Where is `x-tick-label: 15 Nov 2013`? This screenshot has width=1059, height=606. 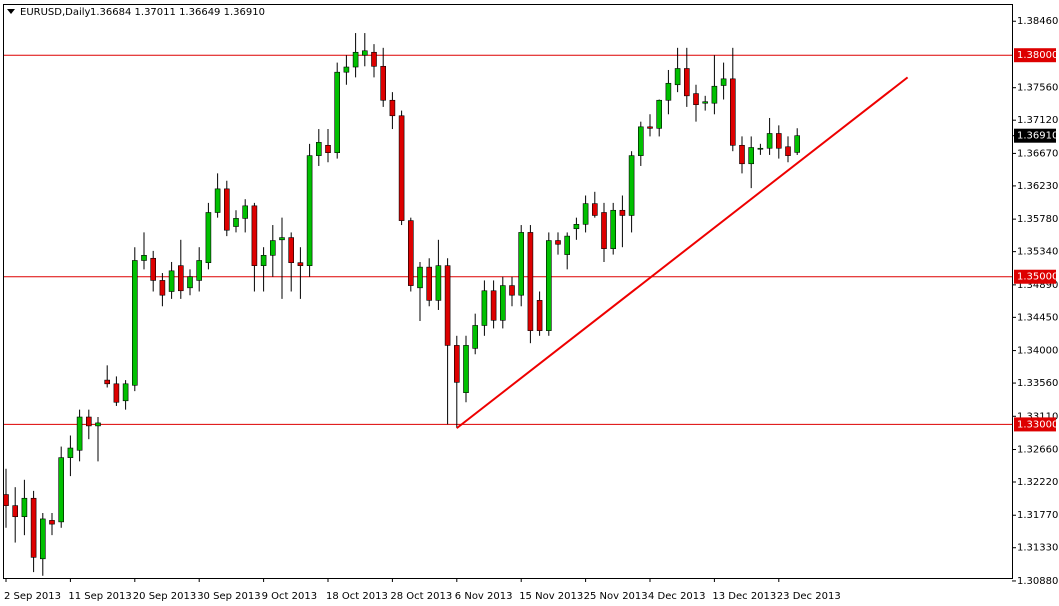
x-tick-label: 15 Nov 2013 is located at coordinates (551, 596).